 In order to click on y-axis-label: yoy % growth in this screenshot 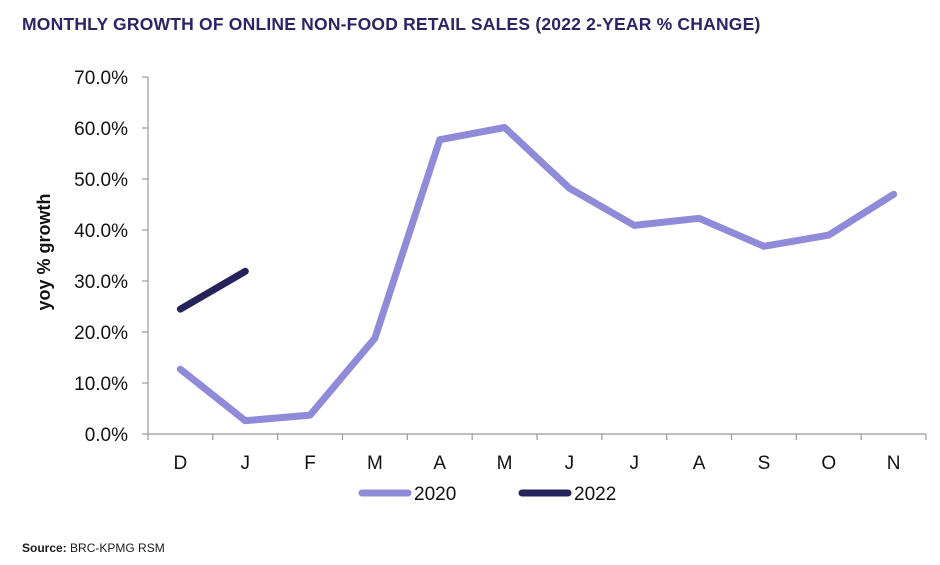, I will do `click(44, 251)`.